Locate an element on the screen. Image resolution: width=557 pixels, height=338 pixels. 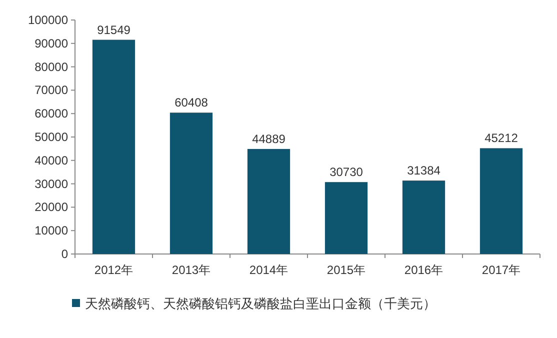
x-tick-label: 2017年 is located at coordinates (501, 270).